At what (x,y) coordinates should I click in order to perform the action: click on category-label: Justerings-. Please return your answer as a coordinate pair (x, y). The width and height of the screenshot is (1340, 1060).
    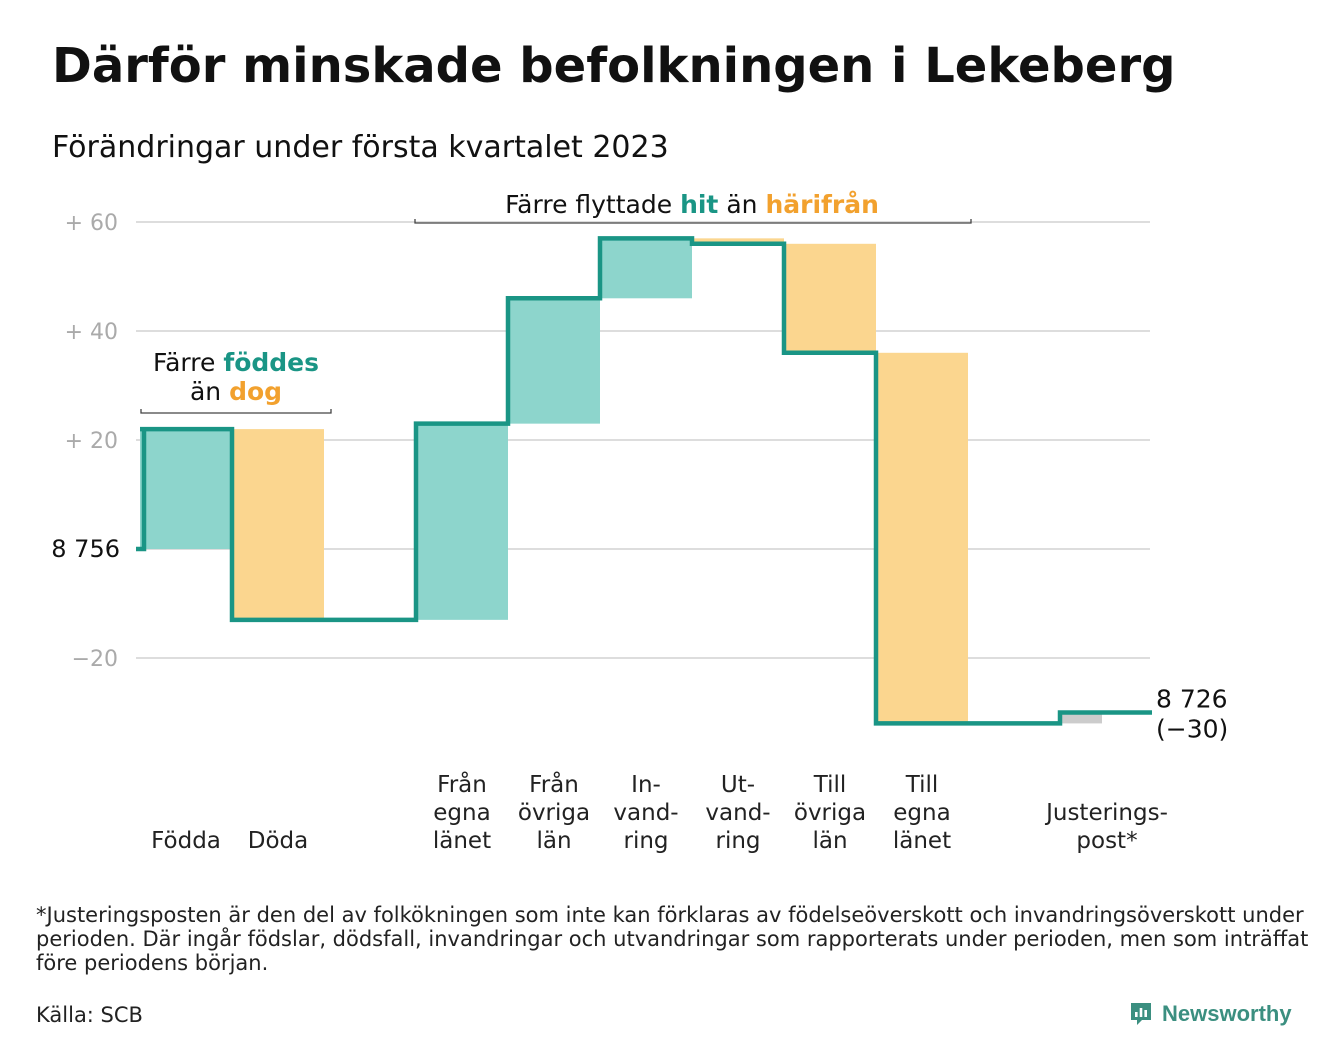
    Looking at the image, I should click on (1106, 813).